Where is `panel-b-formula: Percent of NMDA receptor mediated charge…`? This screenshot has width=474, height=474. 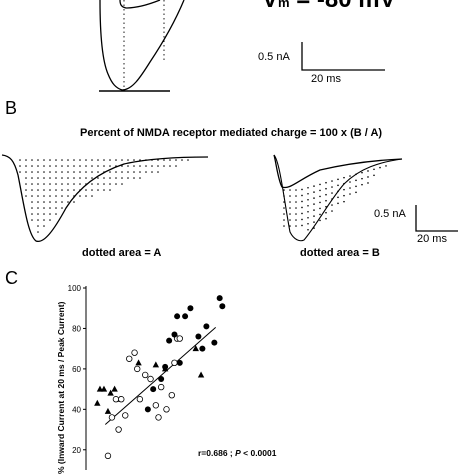
panel-b-formula: Percent of NMDA receptor mediated charge… is located at coordinates (231, 133).